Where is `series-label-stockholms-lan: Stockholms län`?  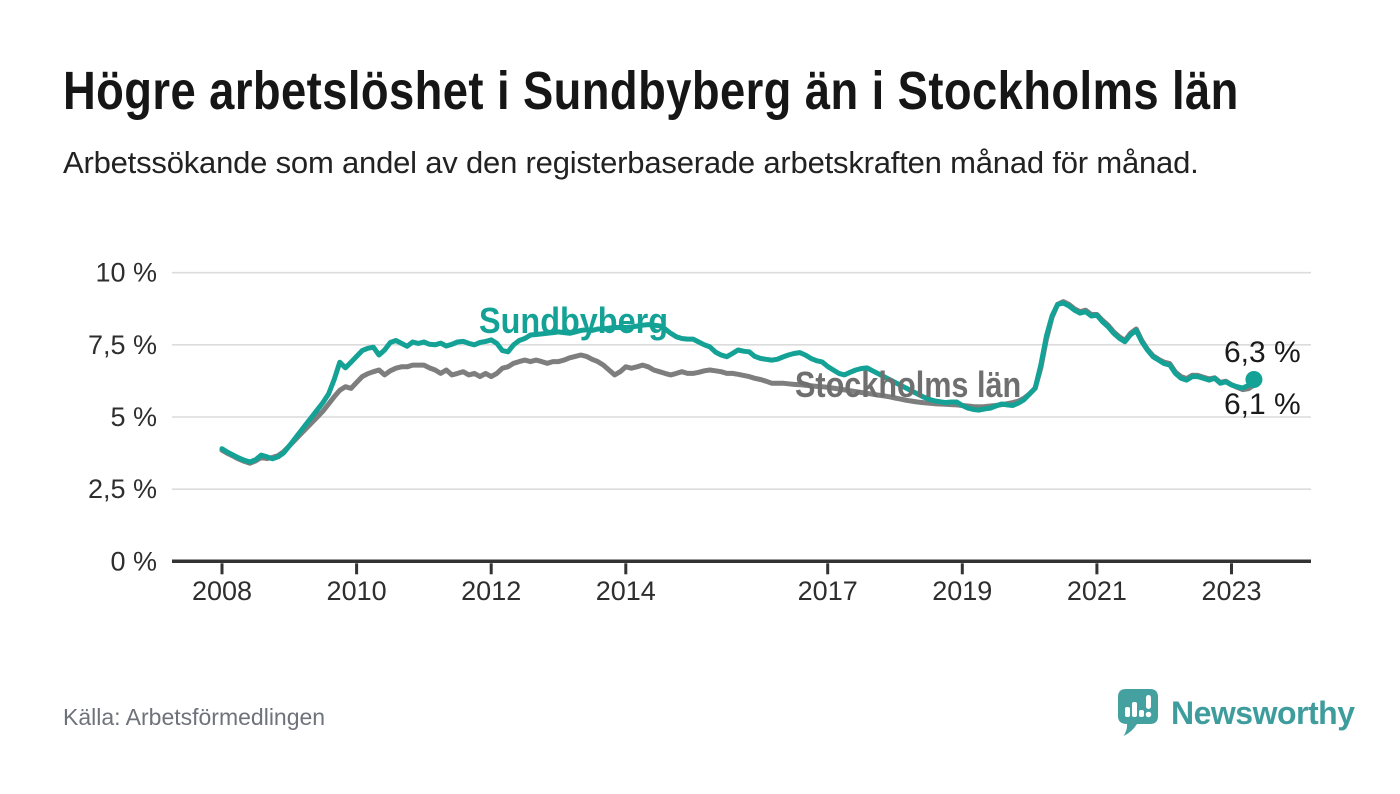
series-label-stockholms-lan: Stockholms län is located at coordinates (908, 384).